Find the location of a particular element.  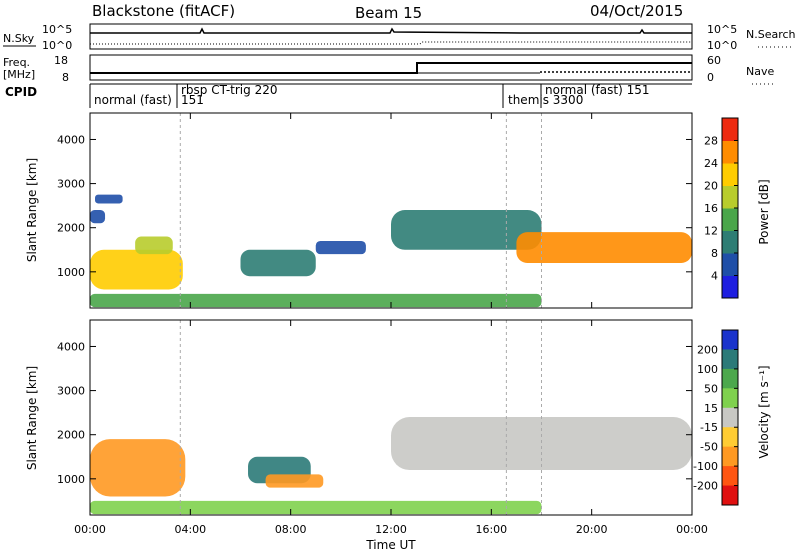

x-tick-label-1: 04:00 is located at coordinates (190, 529).